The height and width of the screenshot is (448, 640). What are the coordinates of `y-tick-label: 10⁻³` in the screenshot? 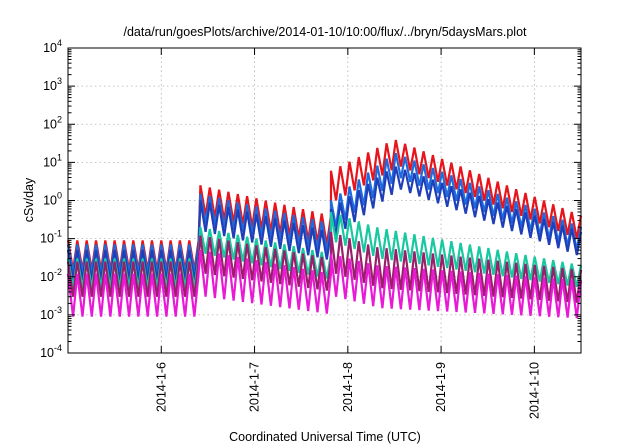 It's located at (51, 313).